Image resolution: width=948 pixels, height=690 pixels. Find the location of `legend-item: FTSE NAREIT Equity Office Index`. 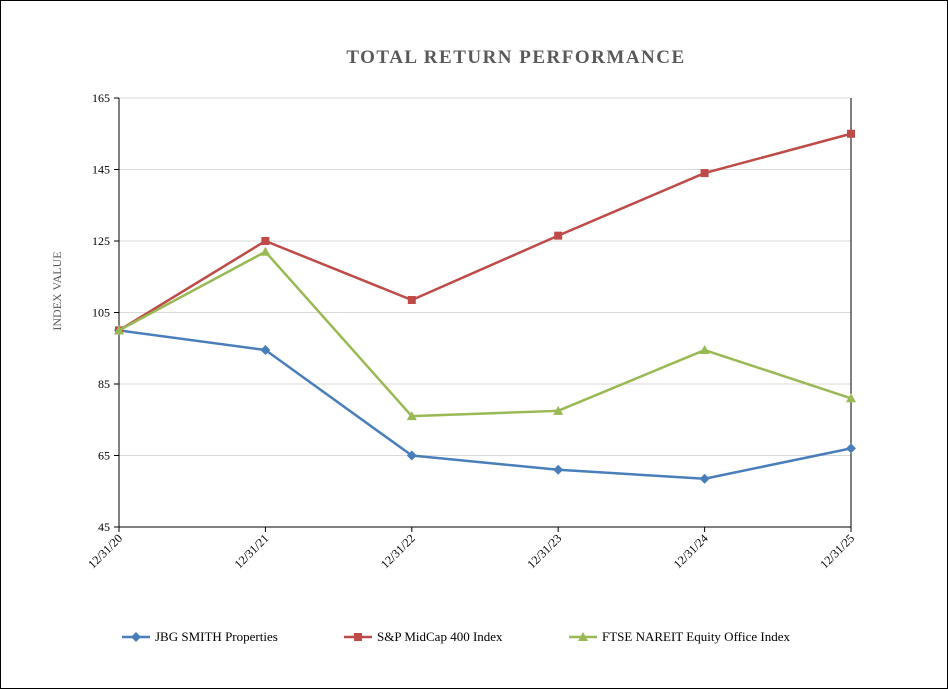

legend-item: FTSE NAREIT Equity Office Index is located at coordinates (679, 636).